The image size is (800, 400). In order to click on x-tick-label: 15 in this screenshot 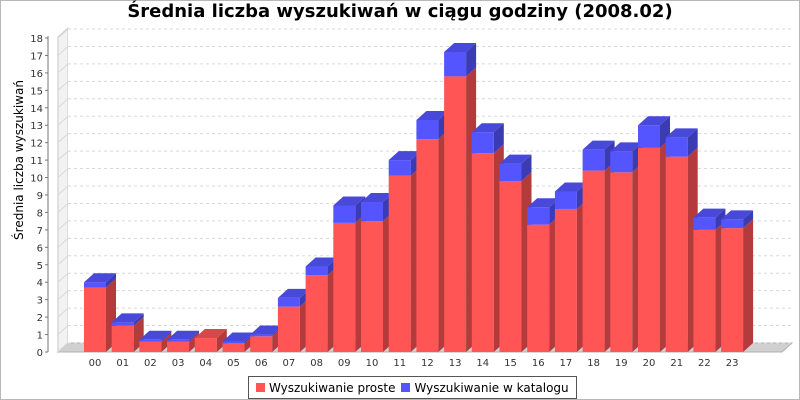, I will do `click(510, 363)`.